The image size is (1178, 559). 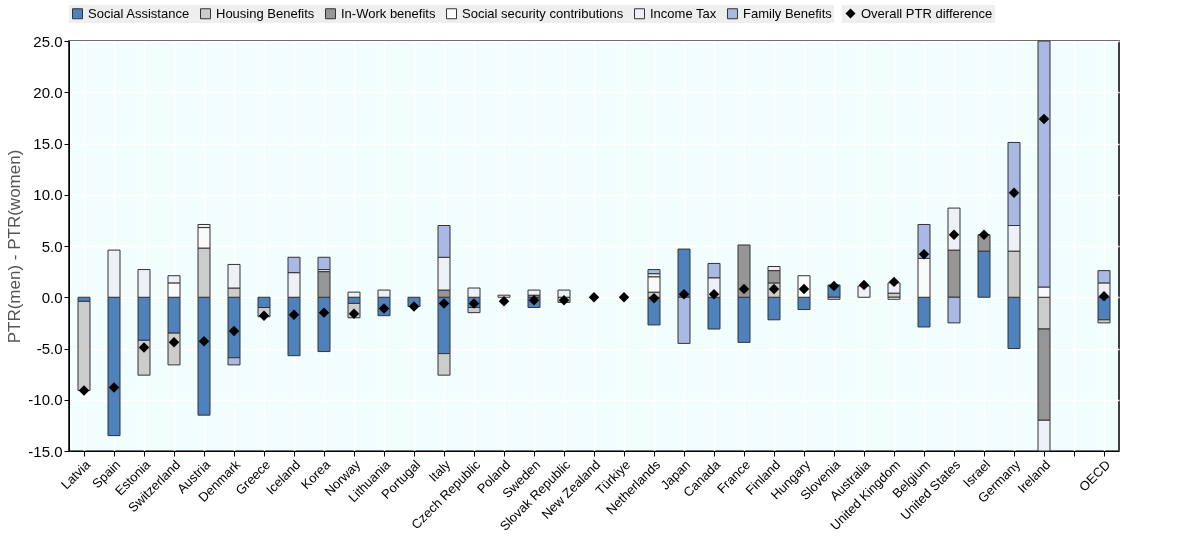 What do you see at coordinates (48, 195) in the screenshot?
I see `y-tick-label: 10.0` at bounding box center [48, 195].